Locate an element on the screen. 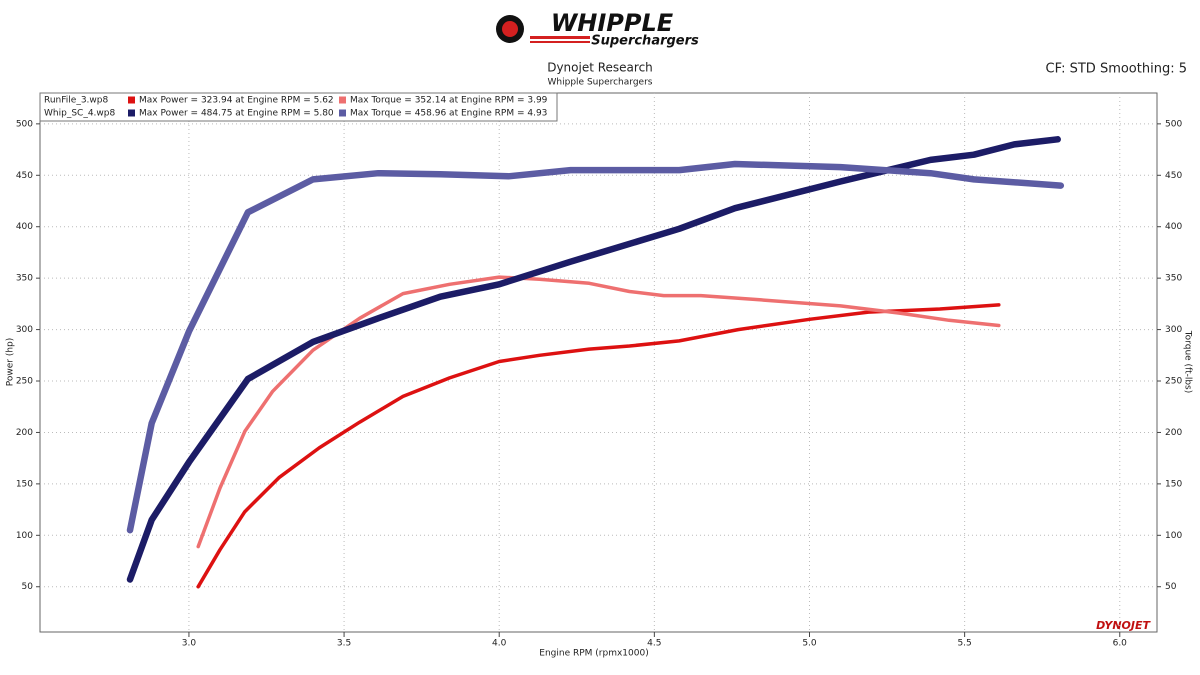  logo: WHIPPLE Superchargers is located at coordinates (597, 29).